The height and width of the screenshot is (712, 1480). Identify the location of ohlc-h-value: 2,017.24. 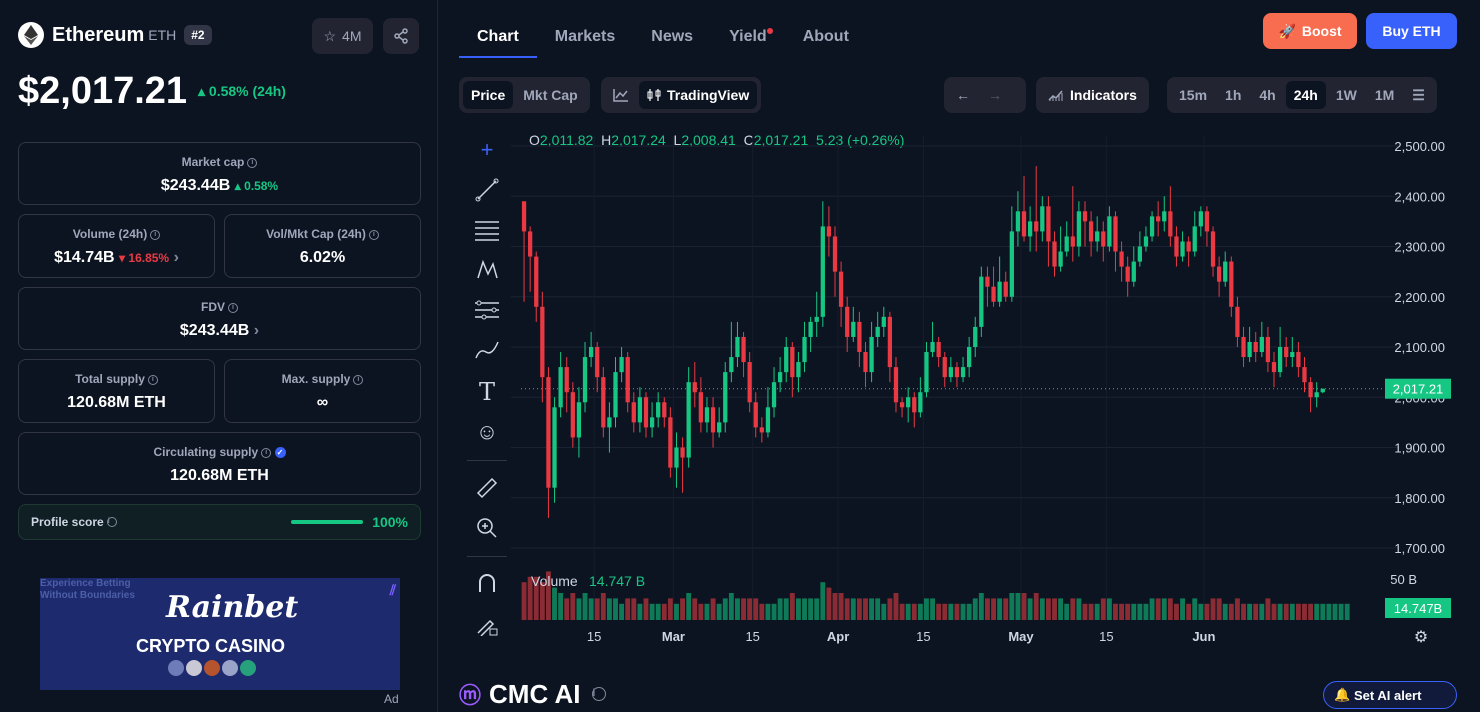
(638, 140).